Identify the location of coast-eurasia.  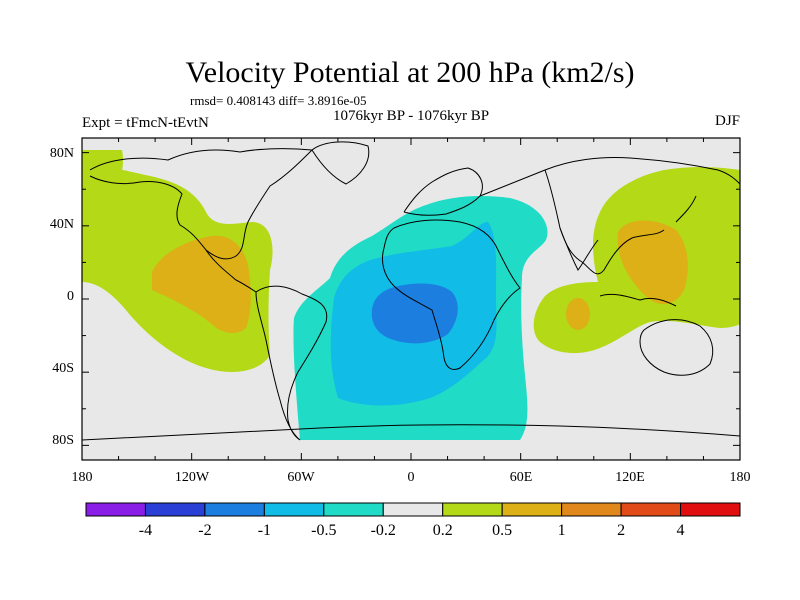
(609, 216).